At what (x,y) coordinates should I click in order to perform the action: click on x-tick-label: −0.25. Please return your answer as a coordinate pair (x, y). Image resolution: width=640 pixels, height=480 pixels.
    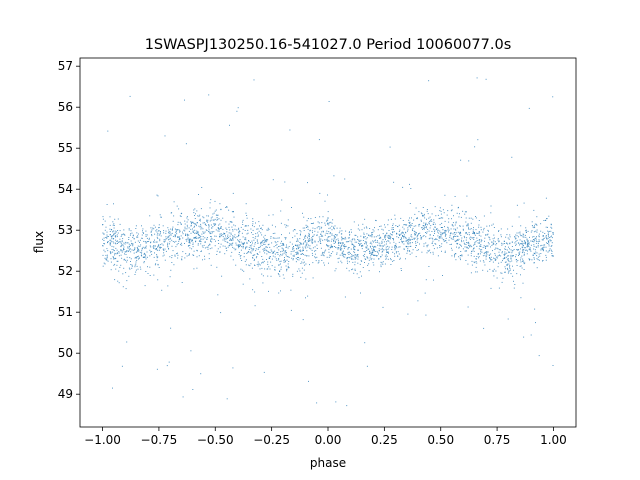
    Looking at the image, I should click on (271, 440).